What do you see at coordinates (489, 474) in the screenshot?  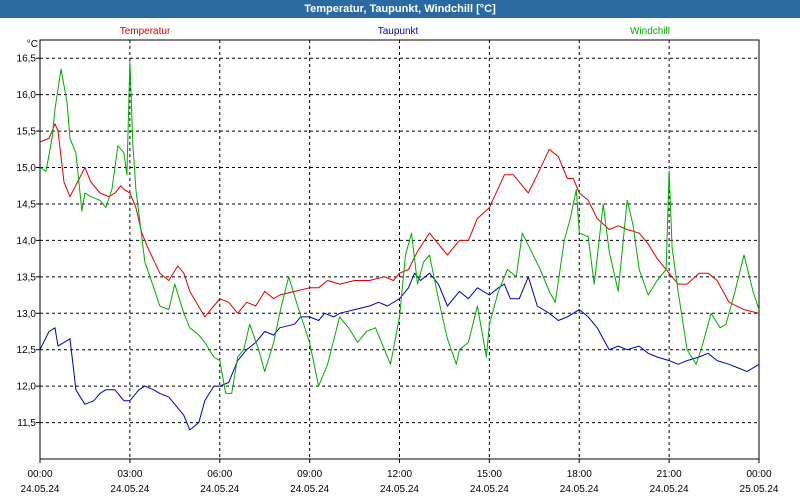 I see `x-tick-time: 15:00` at bounding box center [489, 474].